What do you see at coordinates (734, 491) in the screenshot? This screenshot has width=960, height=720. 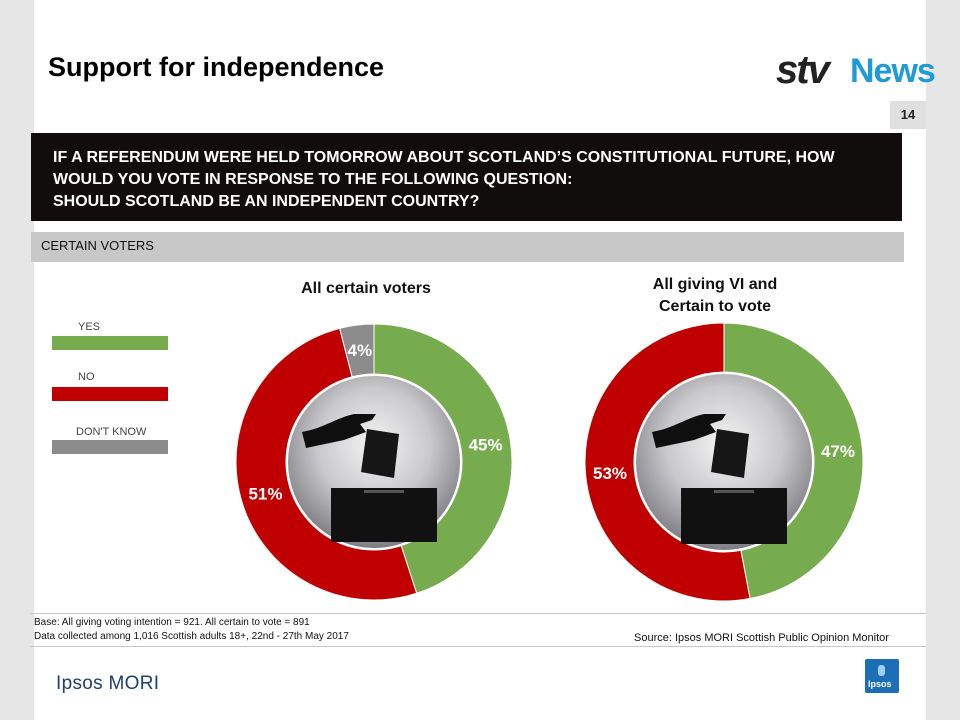 I see `chart-2-ballot-slot-icon` at bounding box center [734, 491].